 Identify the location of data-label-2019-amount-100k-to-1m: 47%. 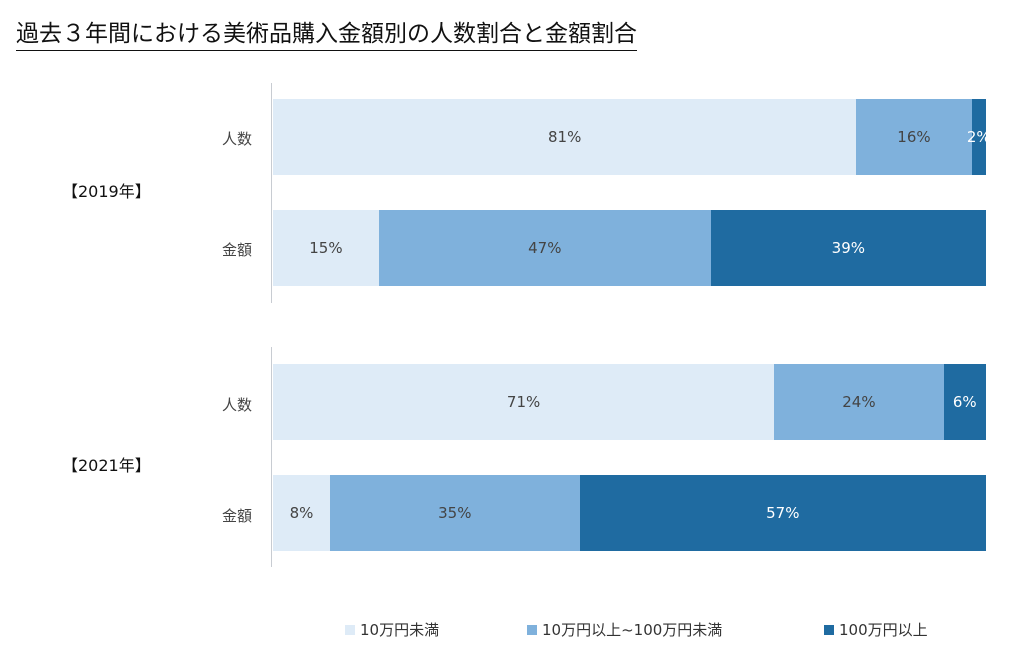
(545, 248).